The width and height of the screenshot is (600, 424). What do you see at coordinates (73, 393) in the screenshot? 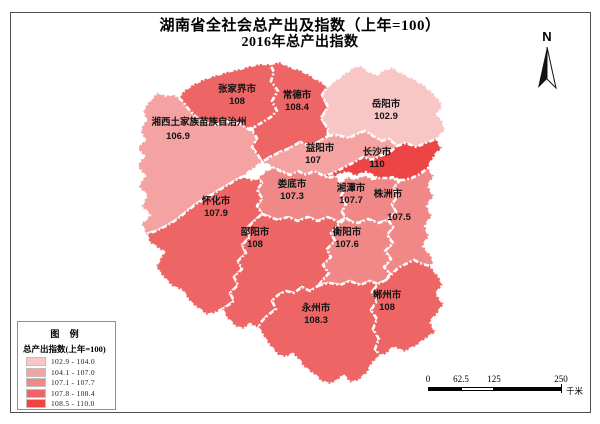
I see `legend-range-class4: 107.8 - 108.4` at bounding box center [73, 393].